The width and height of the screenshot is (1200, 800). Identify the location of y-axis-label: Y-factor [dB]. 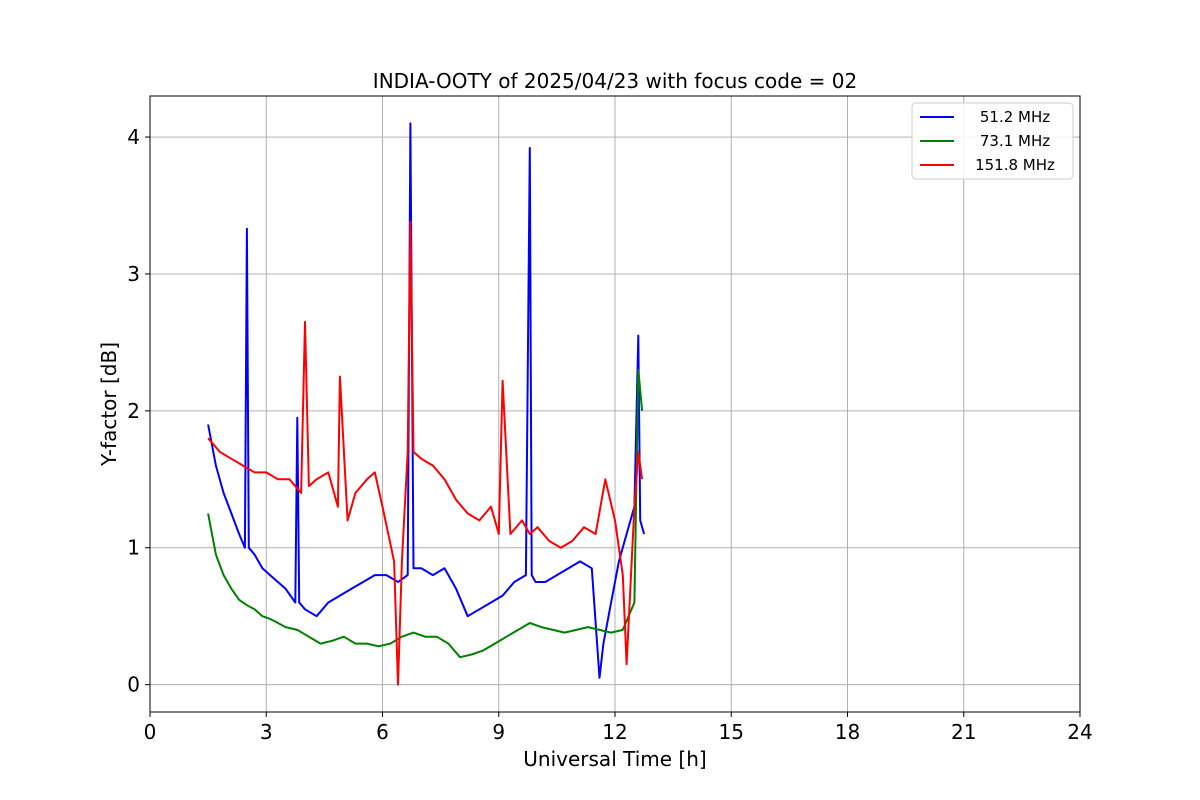
(109, 404).